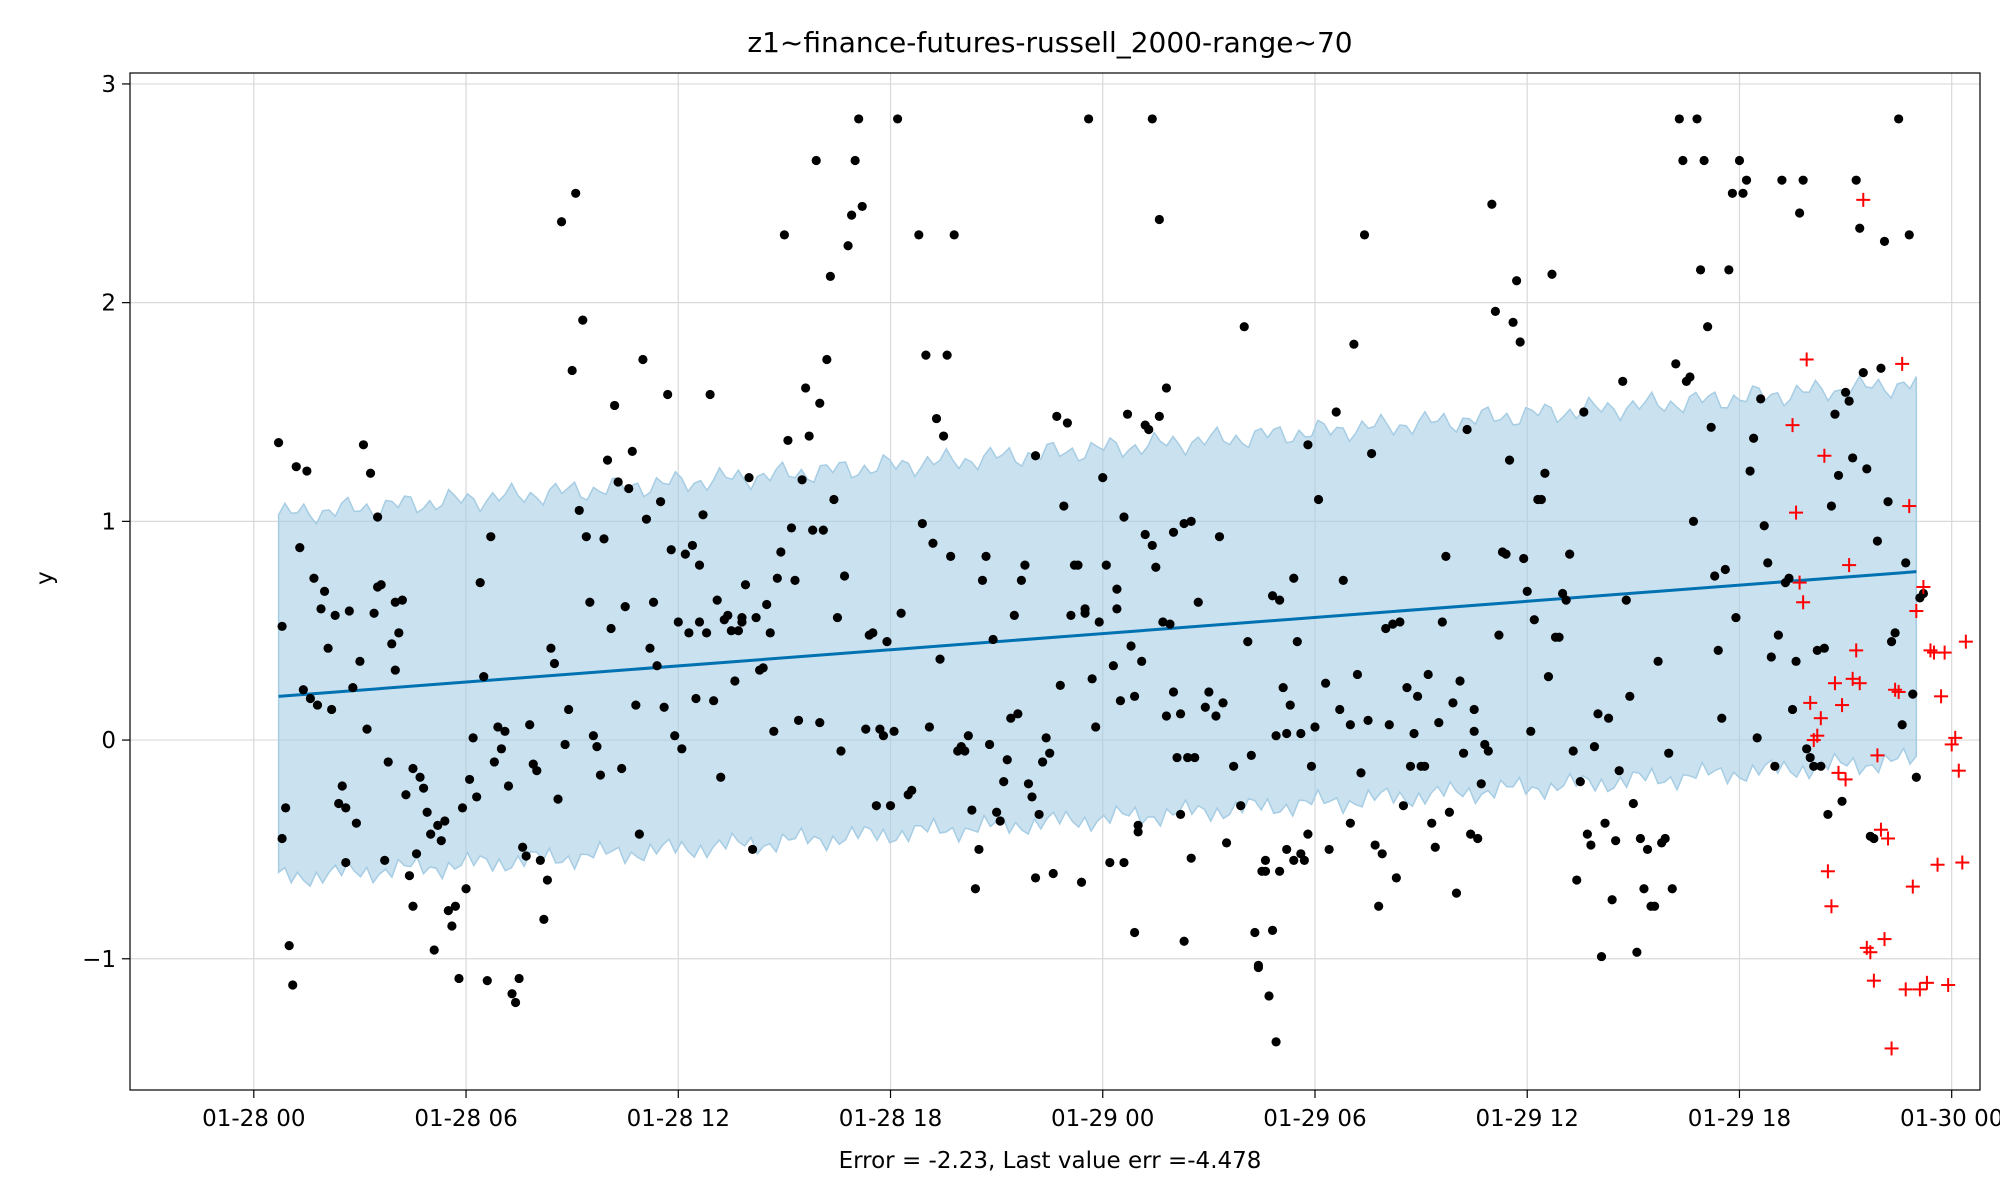 The height and width of the screenshot is (1200, 2000). Describe the element at coordinates (1097, 634) in the screenshot. I see `trend-line` at that location.